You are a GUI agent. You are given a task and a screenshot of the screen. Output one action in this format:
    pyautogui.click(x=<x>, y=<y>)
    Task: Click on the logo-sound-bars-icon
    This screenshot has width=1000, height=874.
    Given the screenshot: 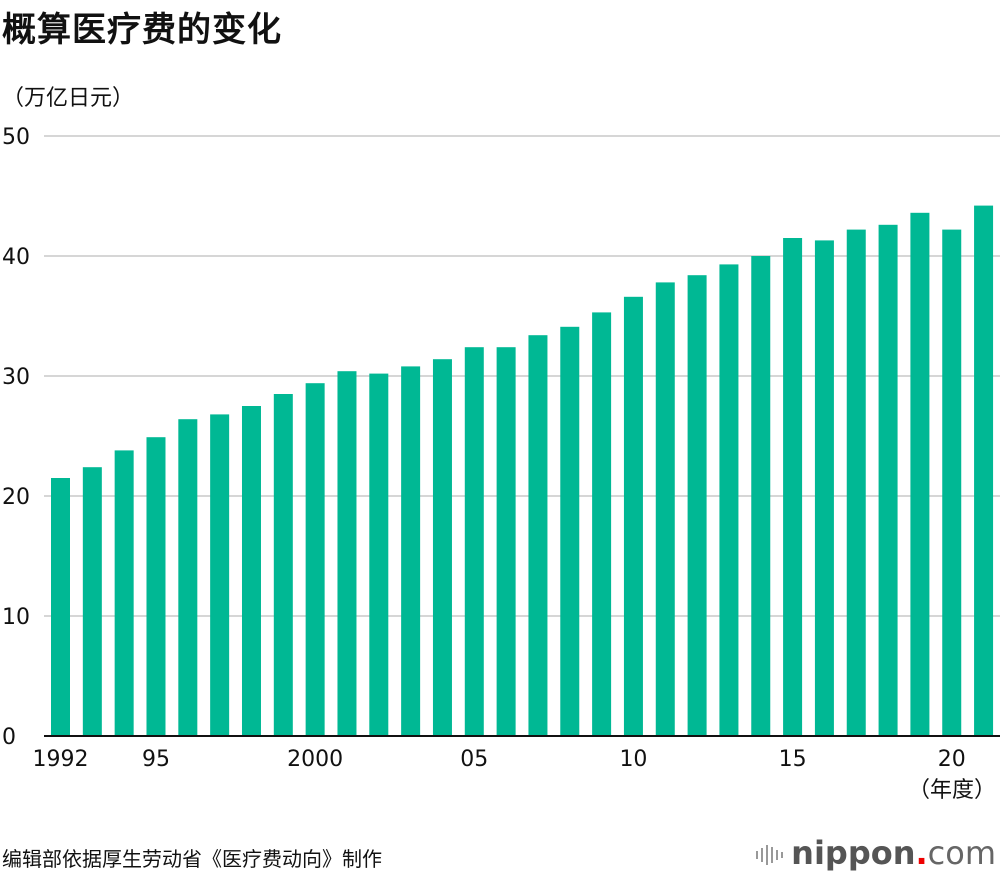 What is the action you would take?
    pyautogui.click(x=770, y=855)
    